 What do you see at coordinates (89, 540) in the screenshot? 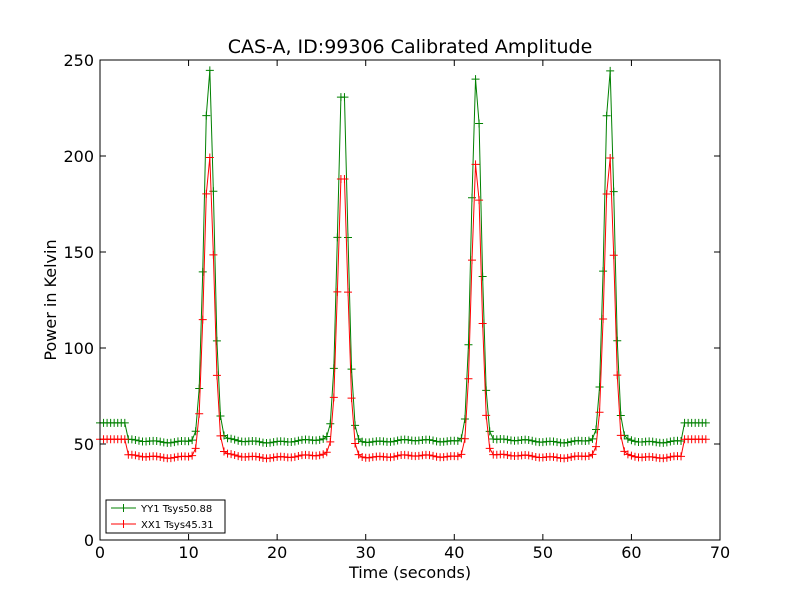
I see `y-tick-label: 0` at bounding box center [89, 540].